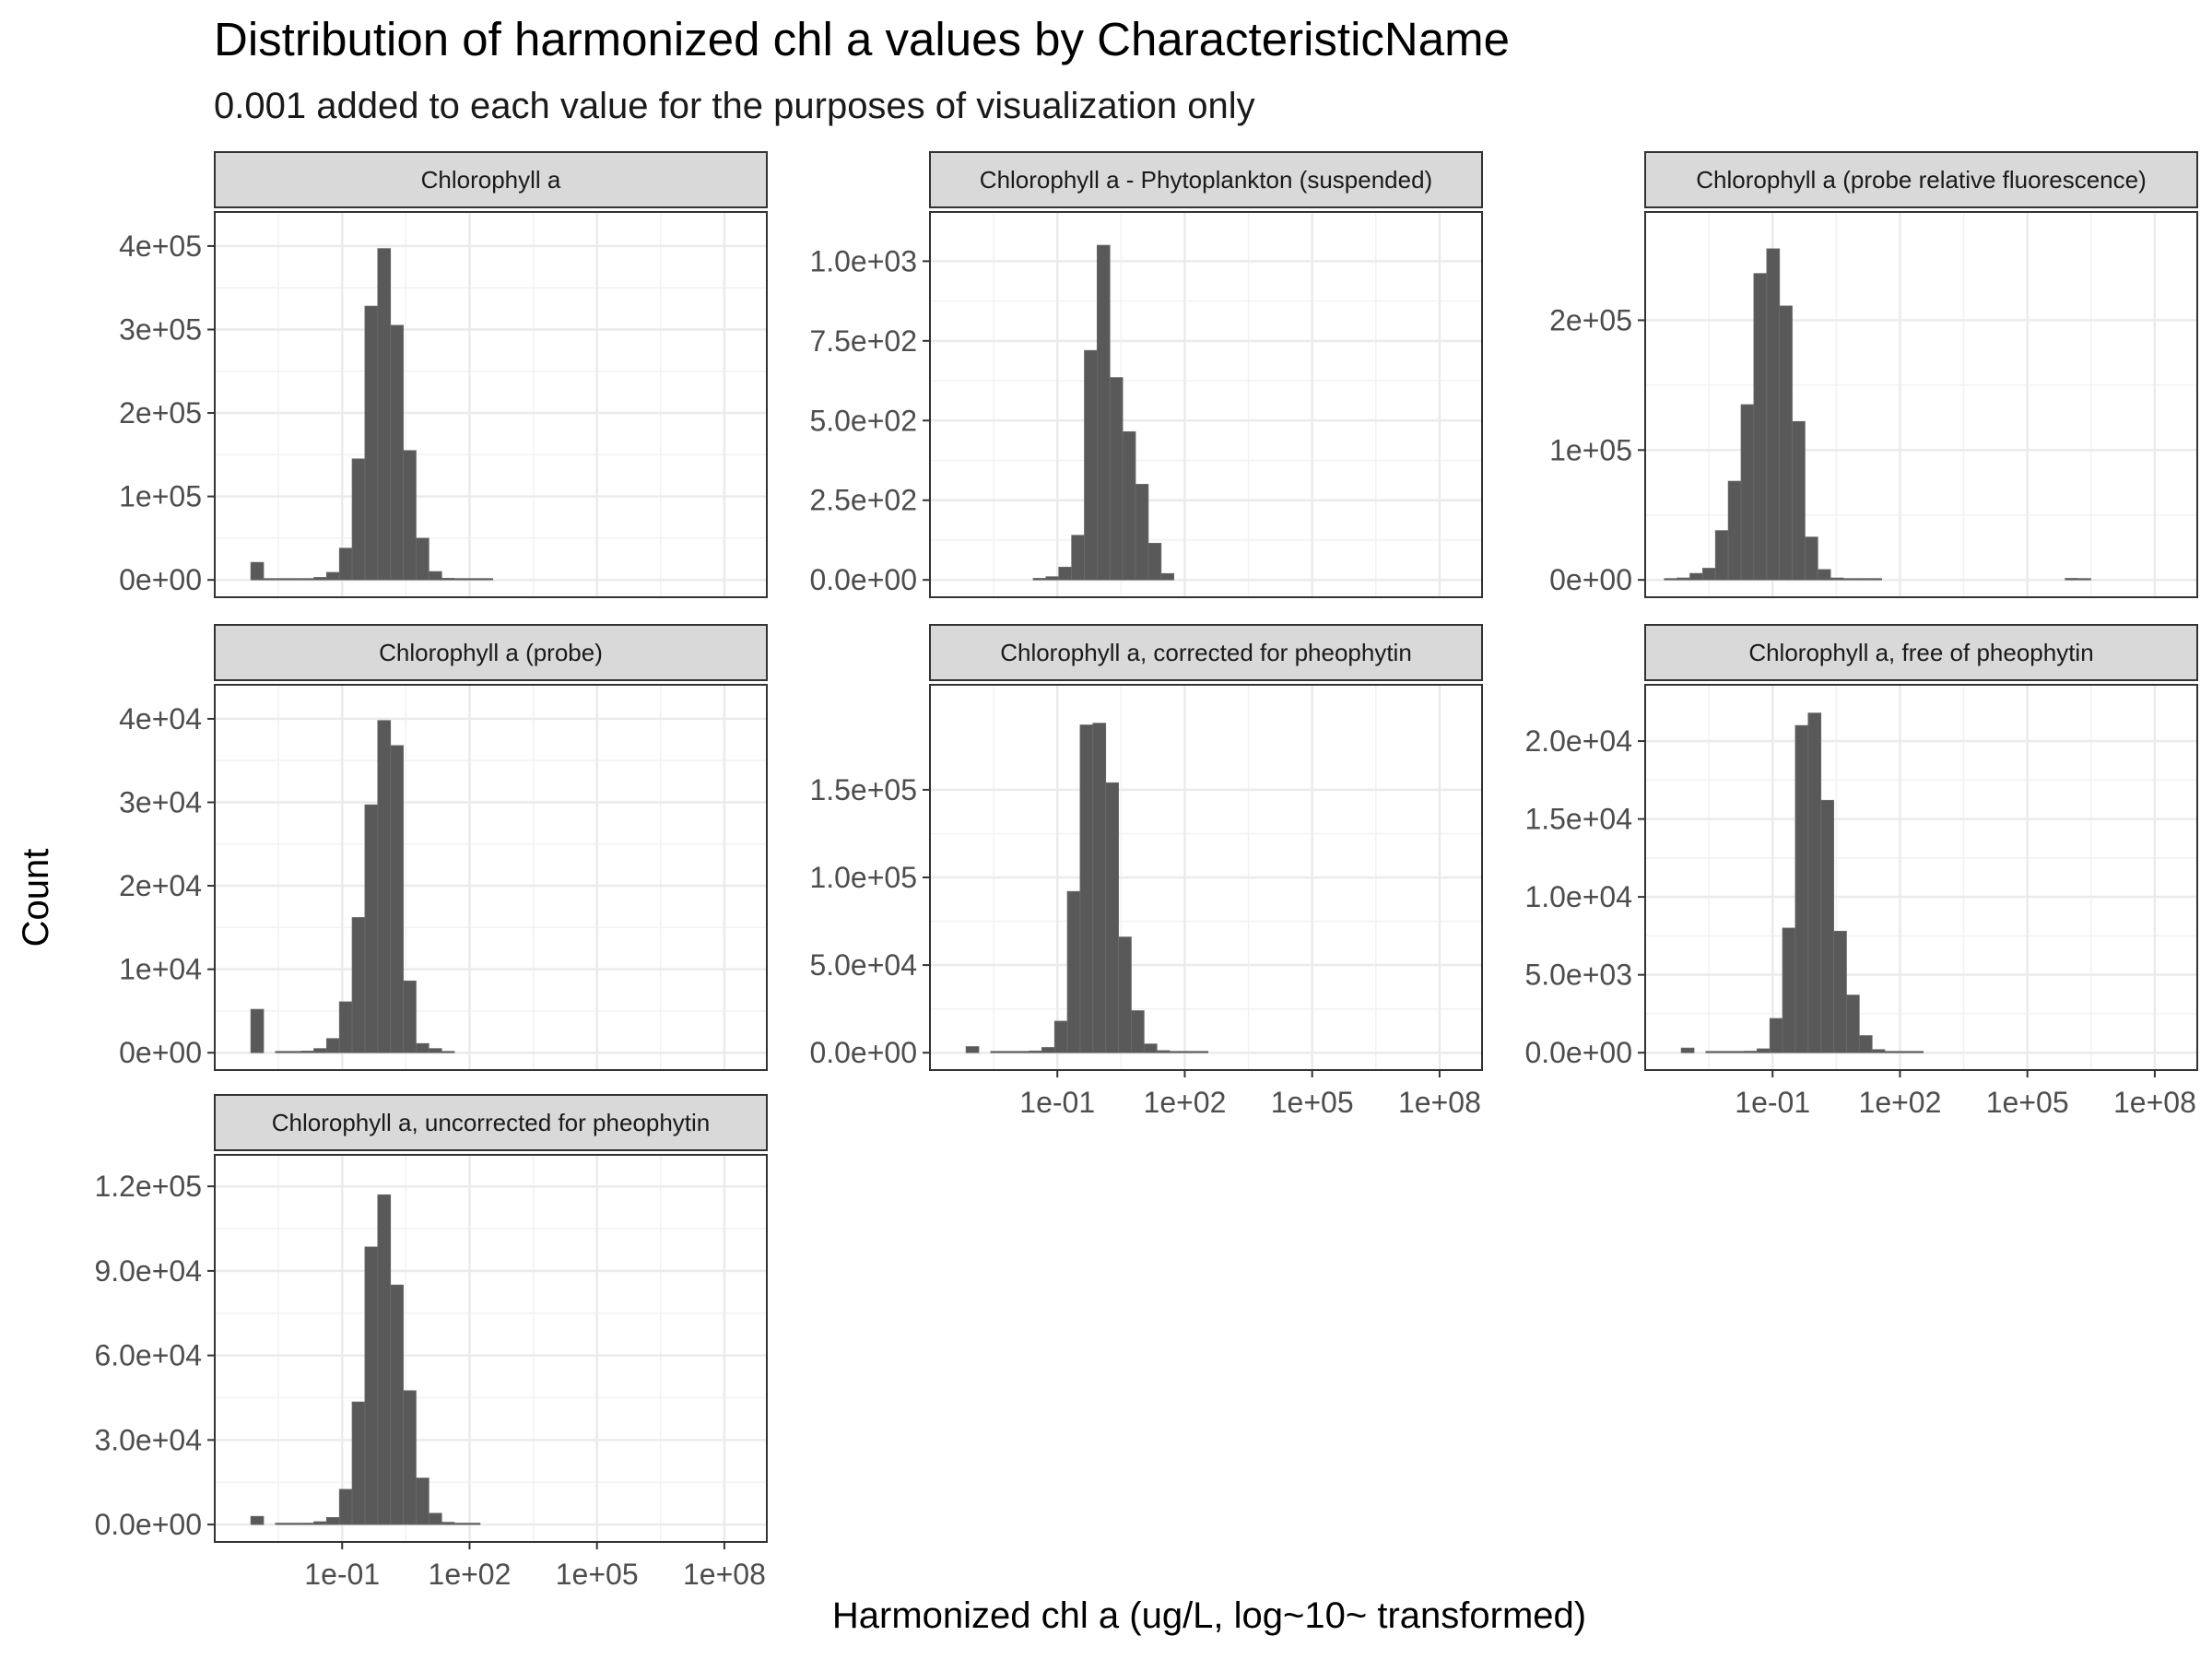 This screenshot has height=1659, width=2212. I want to click on facet-panel: Chlorophyll a 0e+00 1e+05 2e+05 3e+05 4e+05, so click(443, 374).